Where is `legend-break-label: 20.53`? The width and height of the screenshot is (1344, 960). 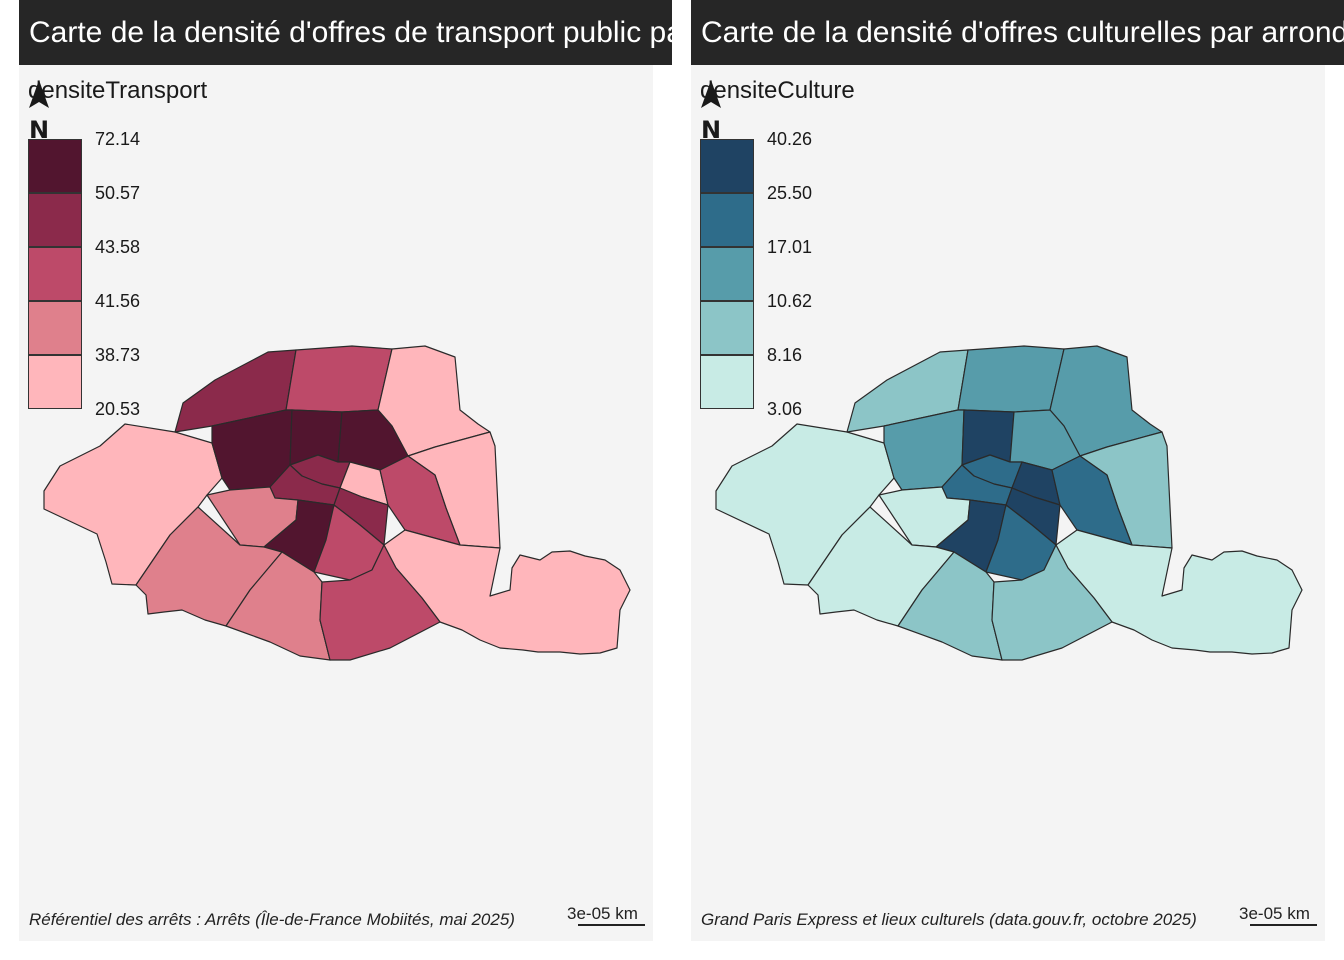 legend-break-label: 20.53 is located at coordinates (118, 409).